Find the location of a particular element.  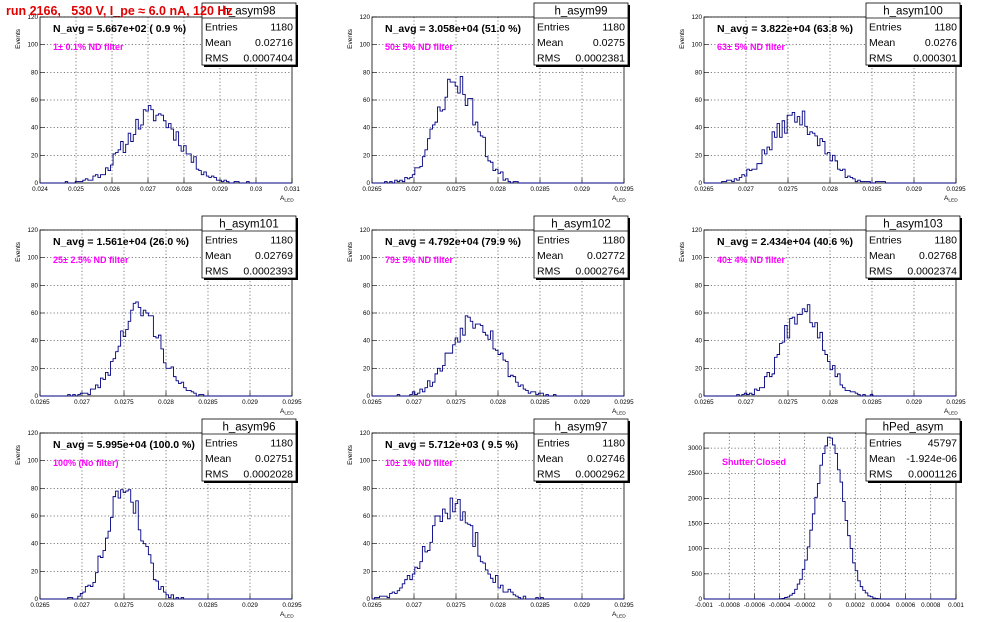

stats-value: 0.0002393 is located at coordinates (268, 272).